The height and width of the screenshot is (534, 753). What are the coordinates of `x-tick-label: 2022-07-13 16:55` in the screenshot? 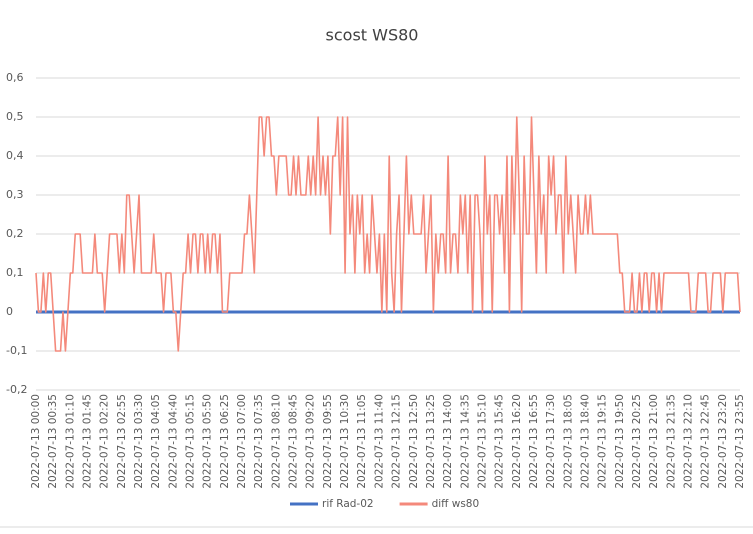 It's located at (534, 441).